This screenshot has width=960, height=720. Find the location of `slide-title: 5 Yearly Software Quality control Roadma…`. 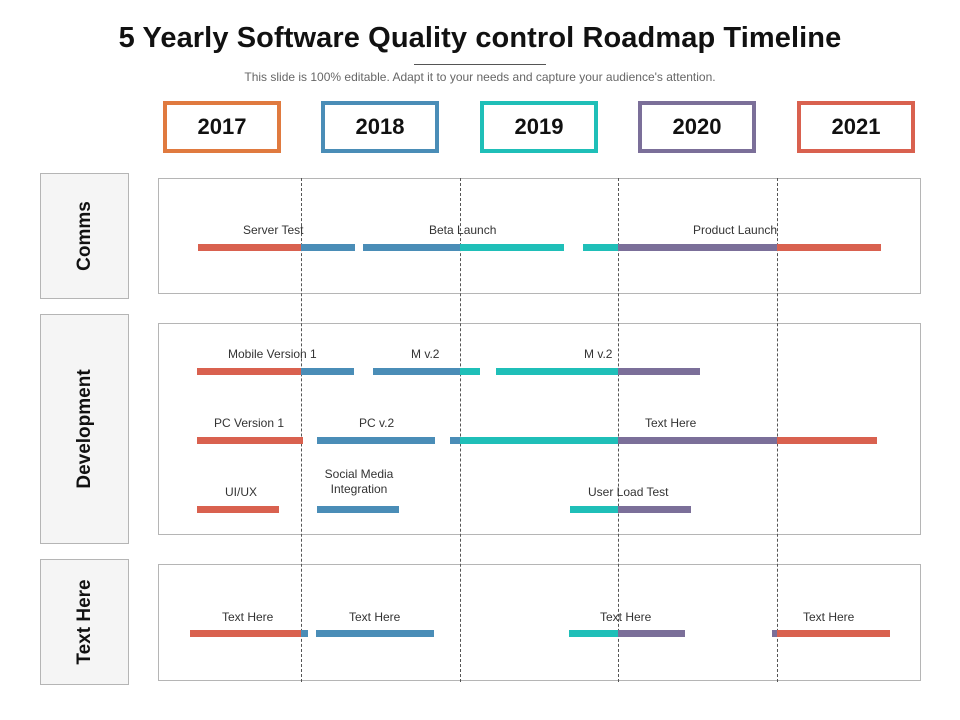

slide-title: 5 Yearly Software Quality control Roadma… is located at coordinates (480, 38).